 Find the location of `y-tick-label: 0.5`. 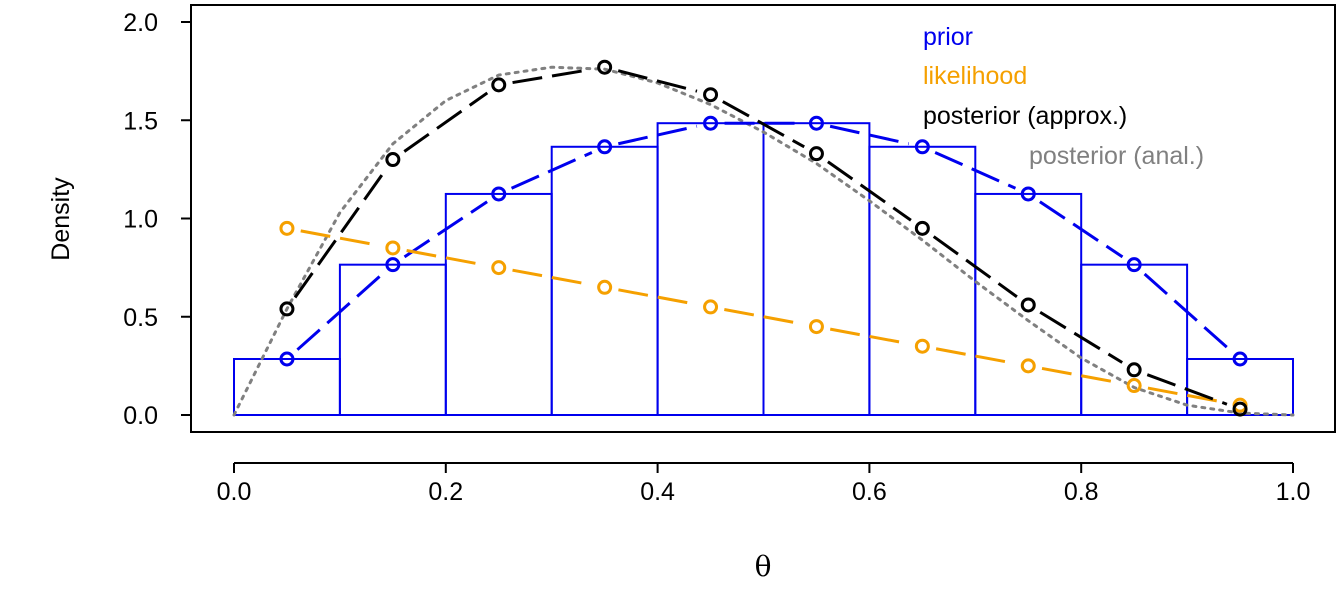

y-tick-label: 0.5 is located at coordinates (140, 318).